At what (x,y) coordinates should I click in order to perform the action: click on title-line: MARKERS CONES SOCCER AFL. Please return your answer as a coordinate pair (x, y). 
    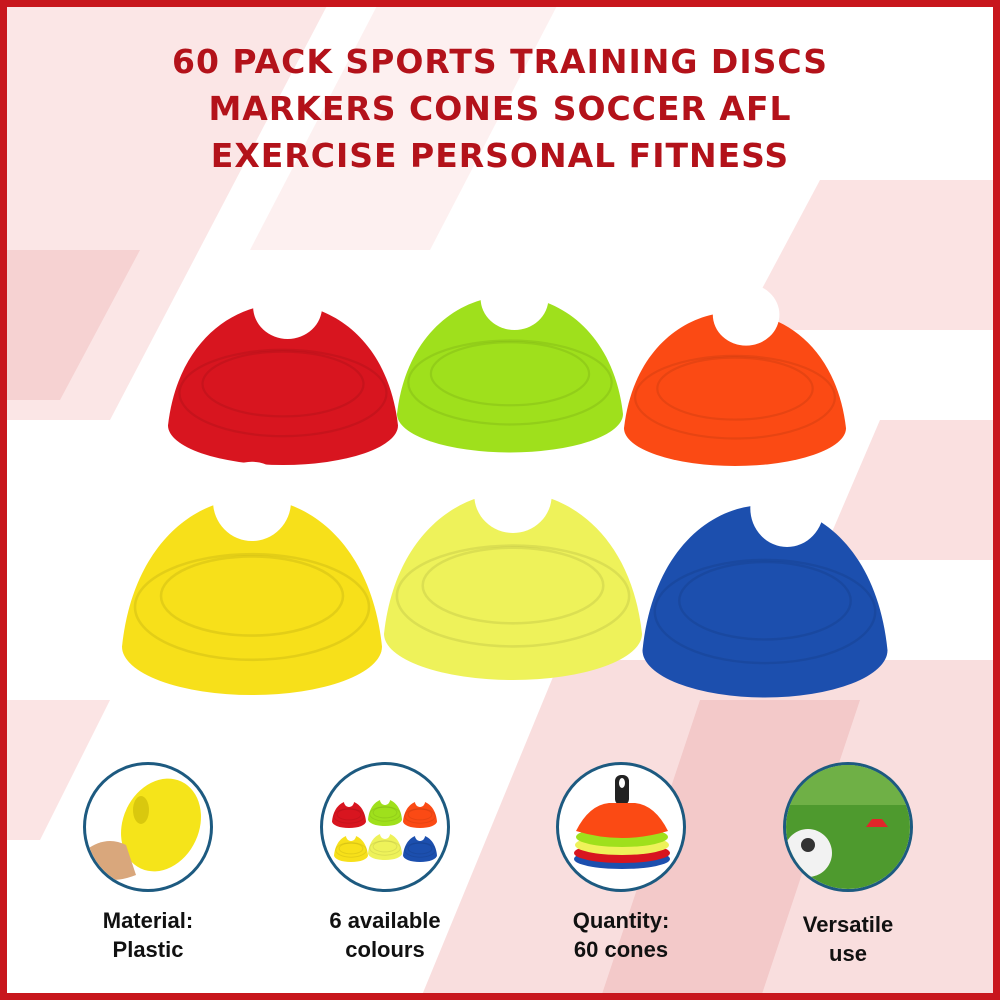
    Looking at the image, I should click on (500, 108).